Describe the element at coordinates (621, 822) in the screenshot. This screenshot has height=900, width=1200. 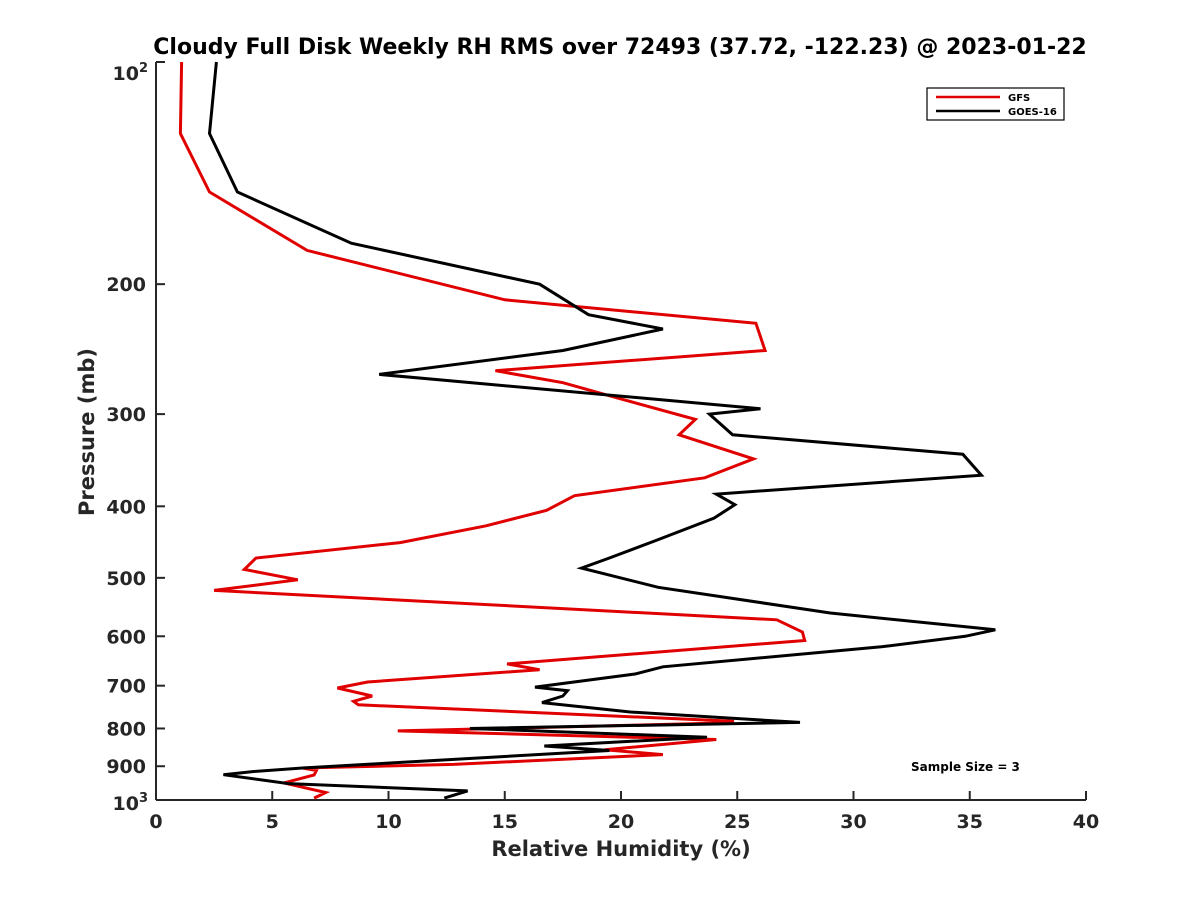
I see `x-tick-label: 20` at that location.